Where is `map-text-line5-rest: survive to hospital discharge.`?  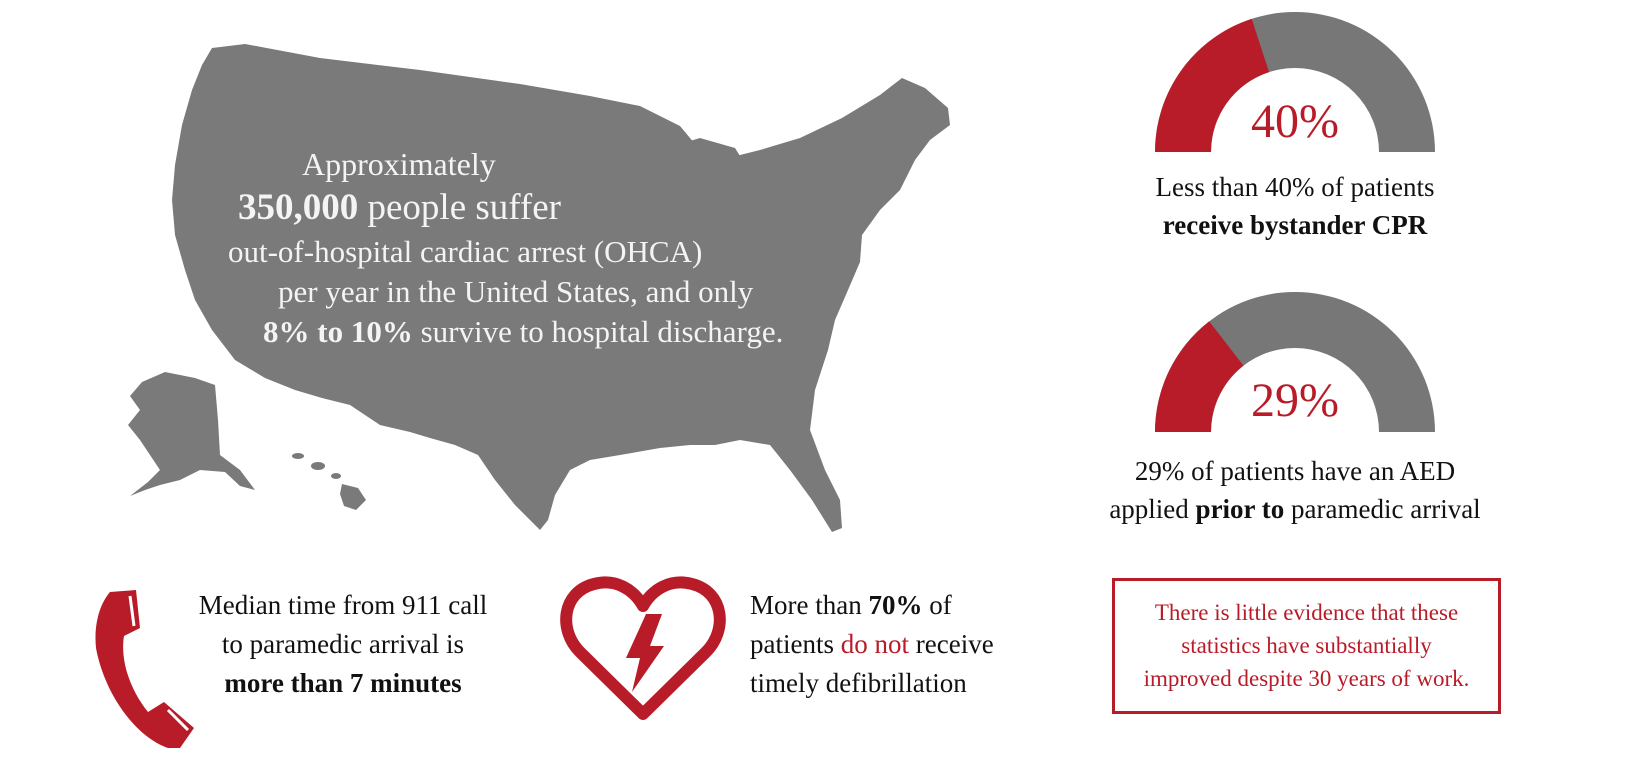
map-text-line5-rest: survive to hospital discharge. is located at coordinates (598, 331).